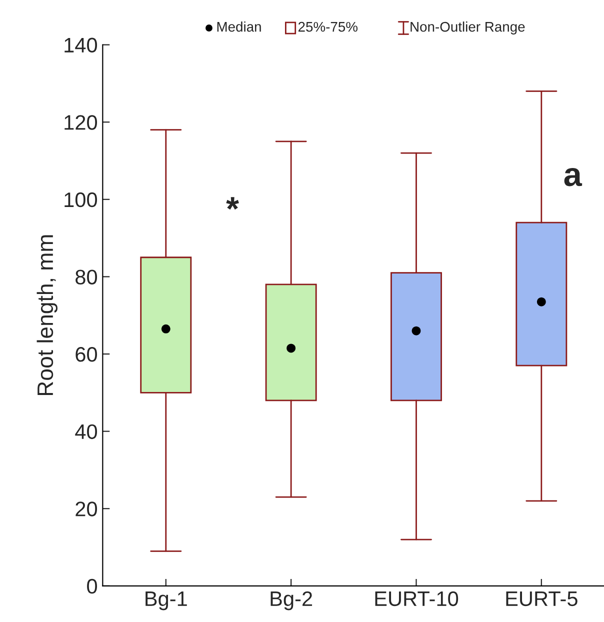 The height and width of the screenshot is (622, 604). Describe the element at coordinates (47, 315) in the screenshot. I see `y-axis-title: Root length, mm` at that location.